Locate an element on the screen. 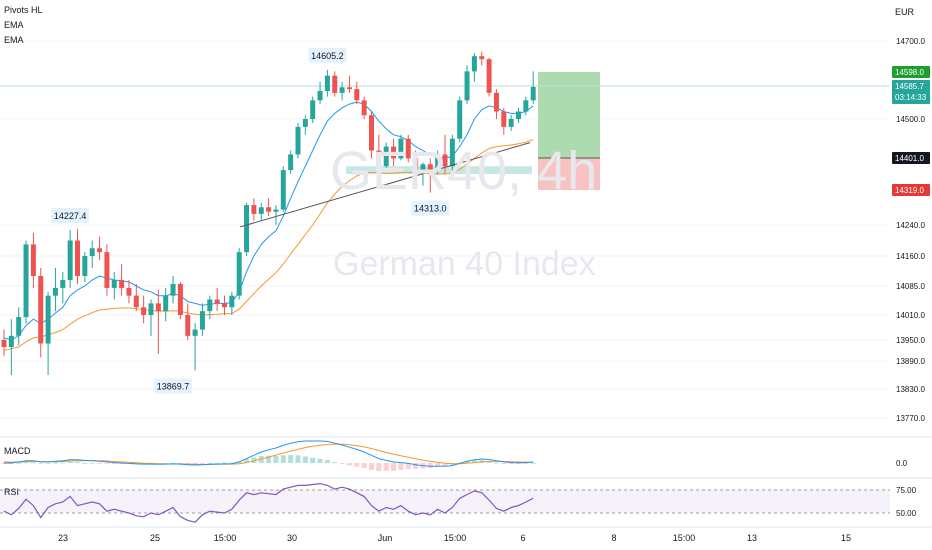 The height and width of the screenshot is (550, 932). pivot-label: 14313.0 is located at coordinates (430, 209).